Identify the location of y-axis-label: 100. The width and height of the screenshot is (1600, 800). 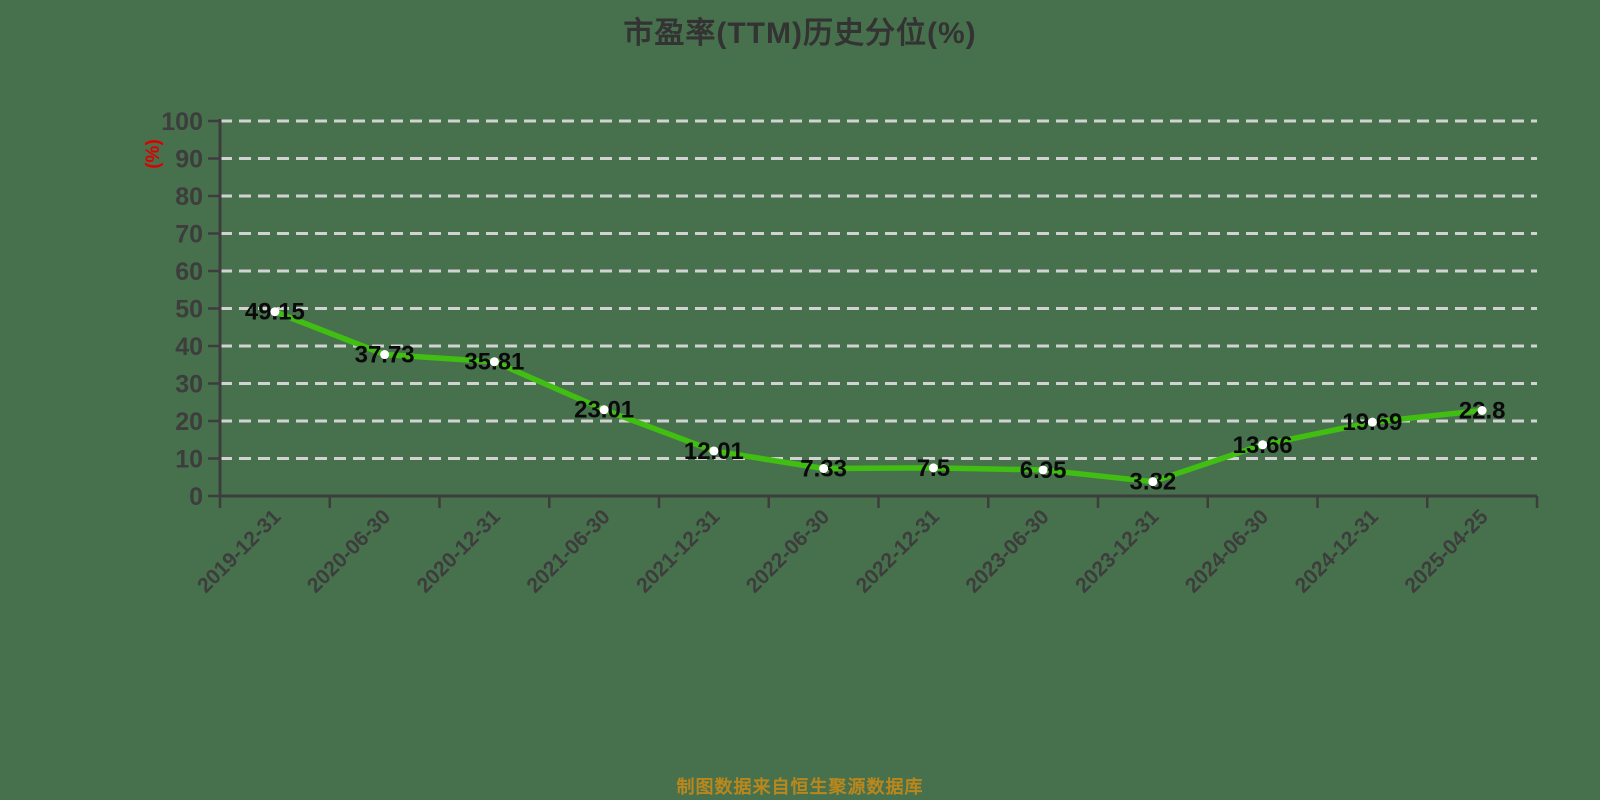
(182, 122).